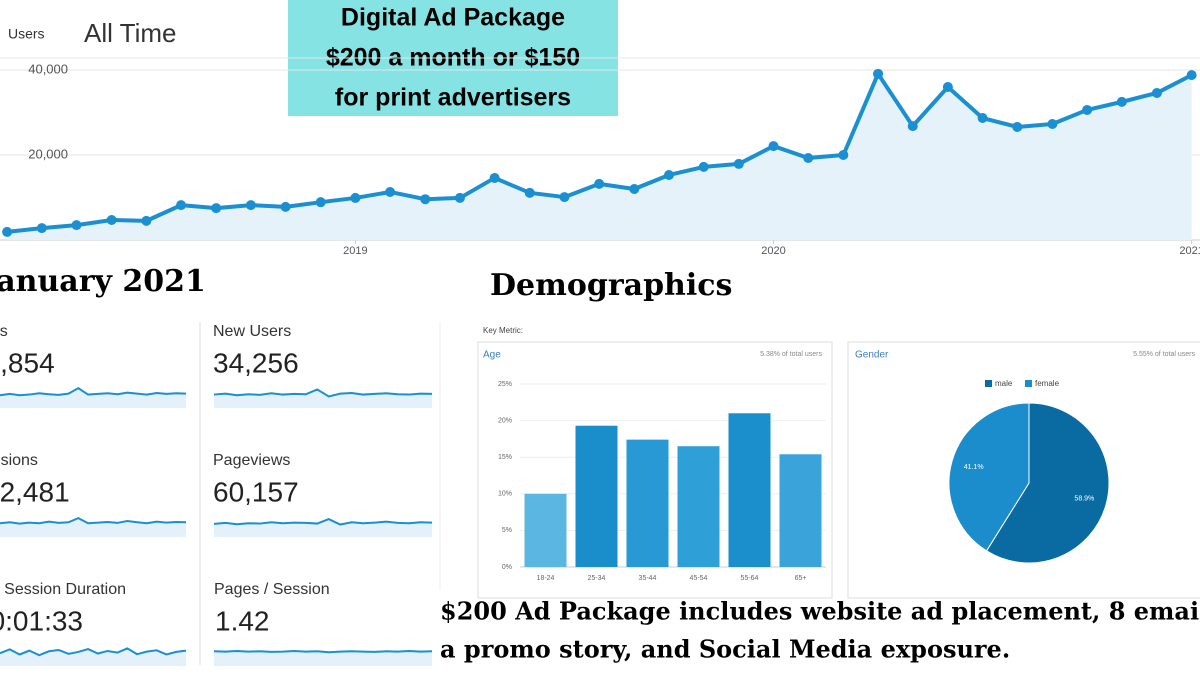  Describe the element at coordinates (546, 578) in the screenshot. I see `x-tick-label: 18-24` at that location.